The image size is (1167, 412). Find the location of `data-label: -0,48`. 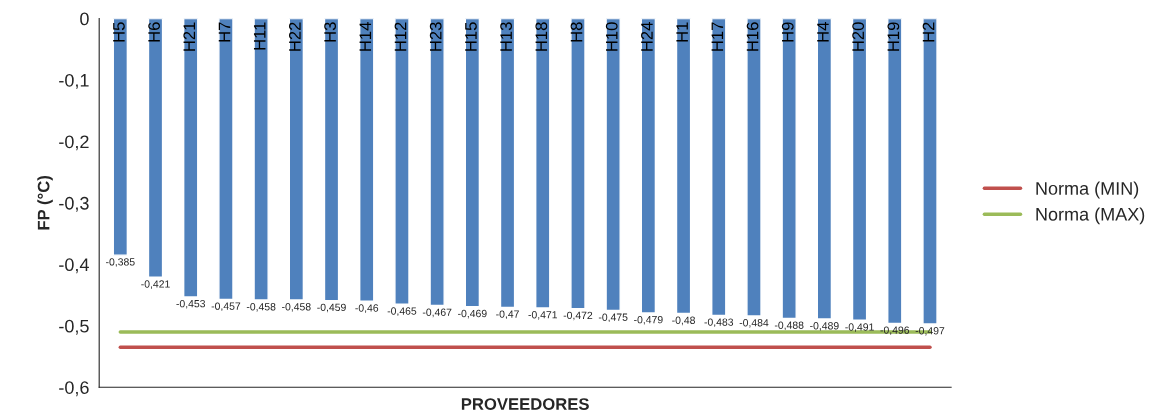

data-label: -0,48 is located at coordinates (683, 321).